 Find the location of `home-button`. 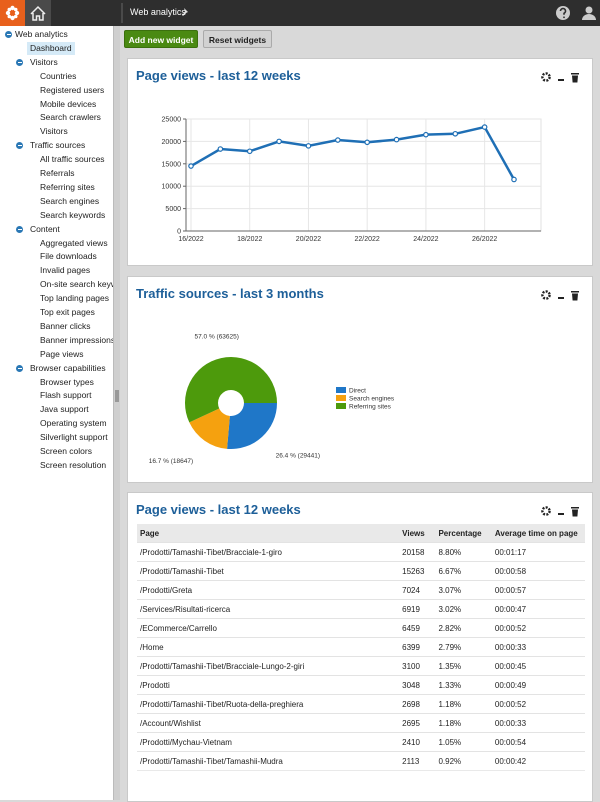

home-button is located at coordinates (38, 13).